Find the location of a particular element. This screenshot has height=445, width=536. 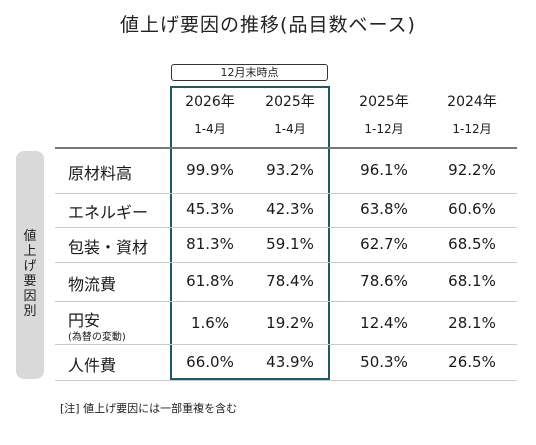

table-cell: 63.8% is located at coordinates (384, 209).